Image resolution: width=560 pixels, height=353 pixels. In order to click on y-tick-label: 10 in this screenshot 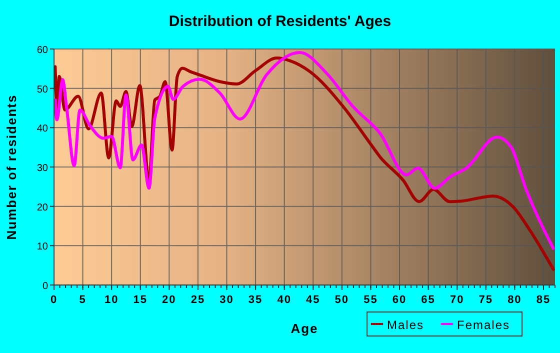, I will do `click(42, 247)`.